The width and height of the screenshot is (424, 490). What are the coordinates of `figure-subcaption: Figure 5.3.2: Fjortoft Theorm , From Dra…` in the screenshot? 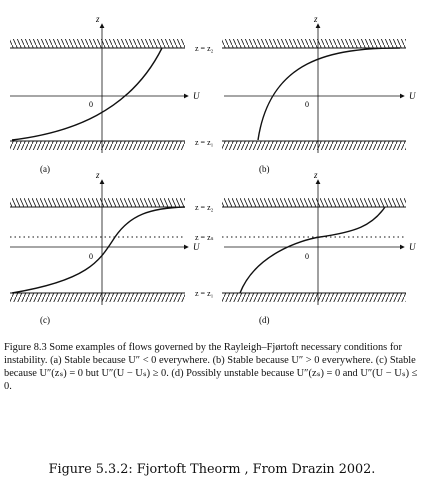 It's located at (212, 469).